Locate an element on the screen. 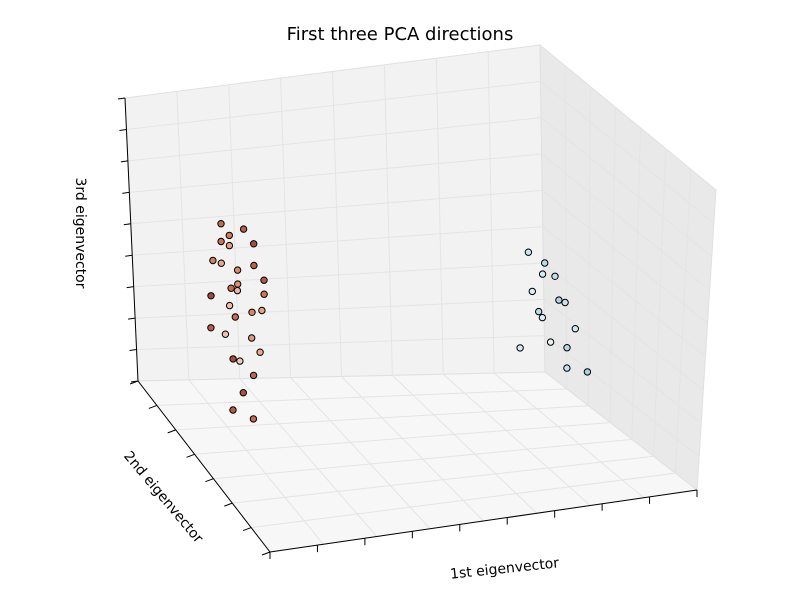  z-axis-label: 3rd eigenvector is located at coordinates (80, 232).